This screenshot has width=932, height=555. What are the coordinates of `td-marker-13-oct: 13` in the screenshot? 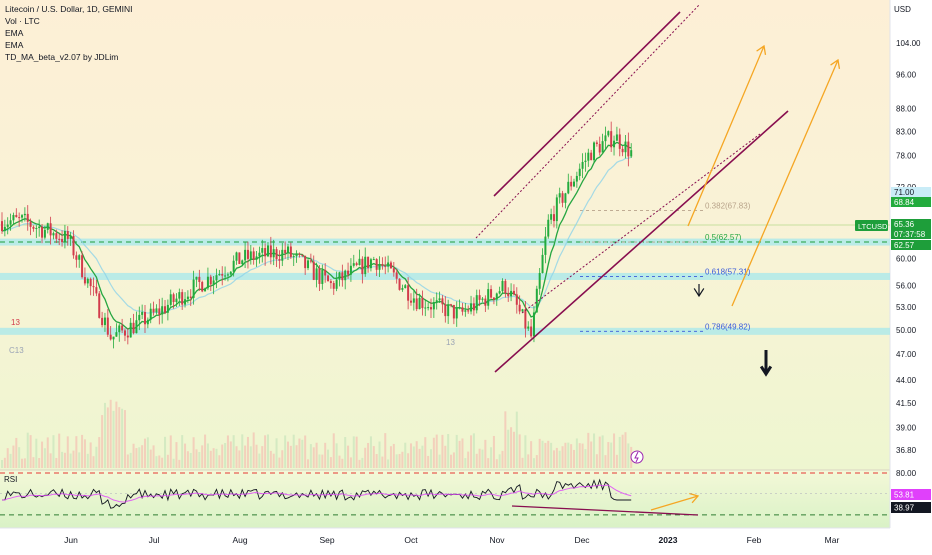 It's located at (450, 342).